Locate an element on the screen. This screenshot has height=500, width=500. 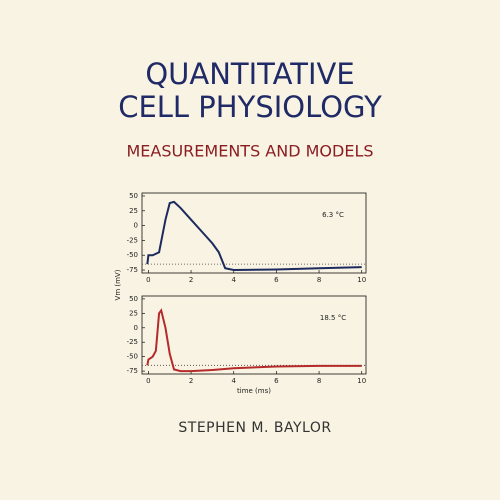
y-axis-label: Vm (mV) is located at coordinates (118, 284).